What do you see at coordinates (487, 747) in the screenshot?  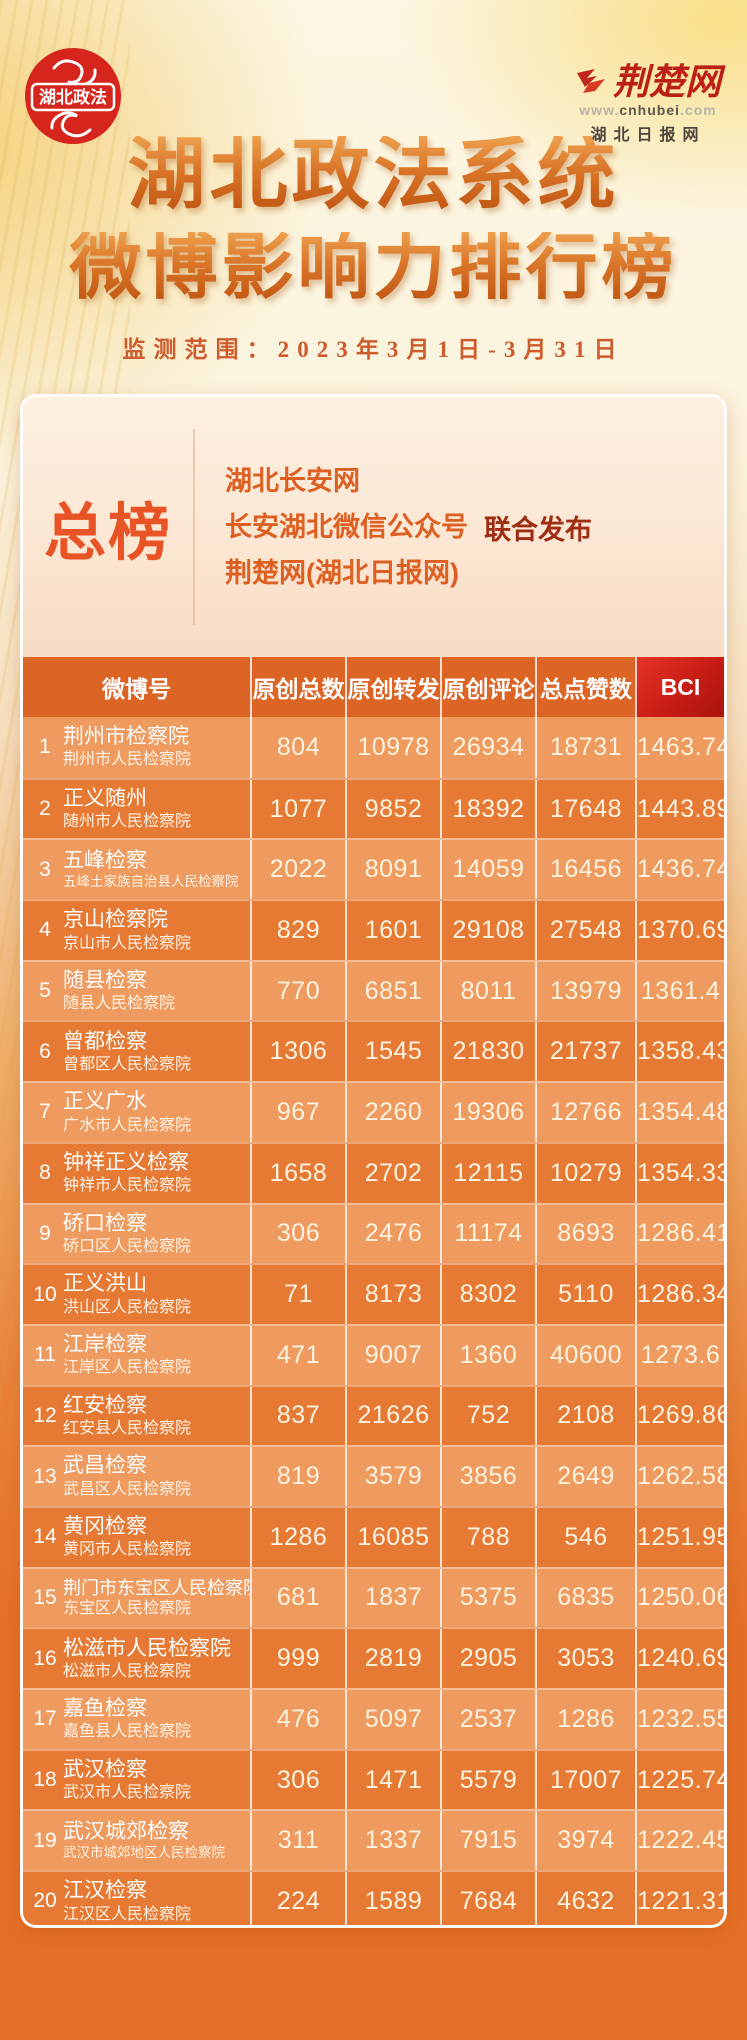 I see `metric-value: 26934` at bounding box center [487, 747].